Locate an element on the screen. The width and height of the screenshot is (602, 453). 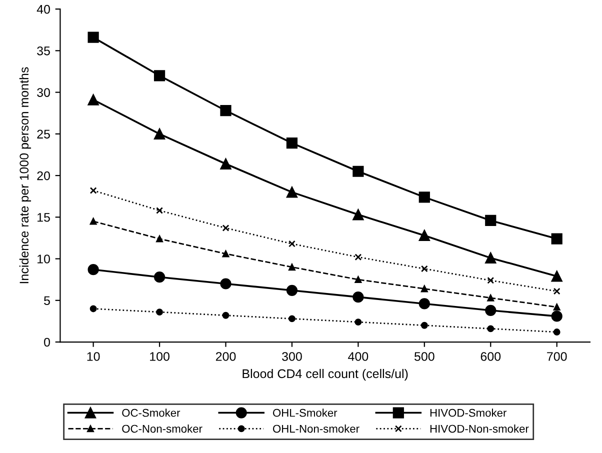
y-tick-label: 5 is located at coordinates (47, 301).